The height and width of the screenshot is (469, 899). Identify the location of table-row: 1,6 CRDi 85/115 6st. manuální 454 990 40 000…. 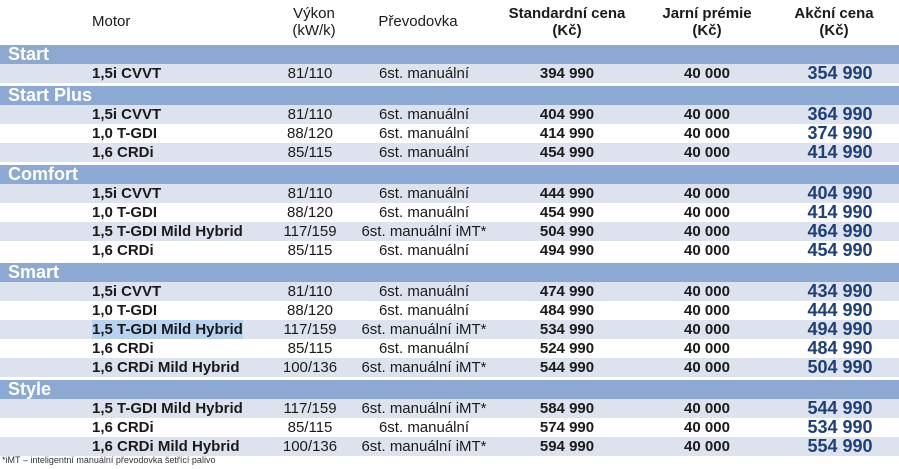
(449, 152).